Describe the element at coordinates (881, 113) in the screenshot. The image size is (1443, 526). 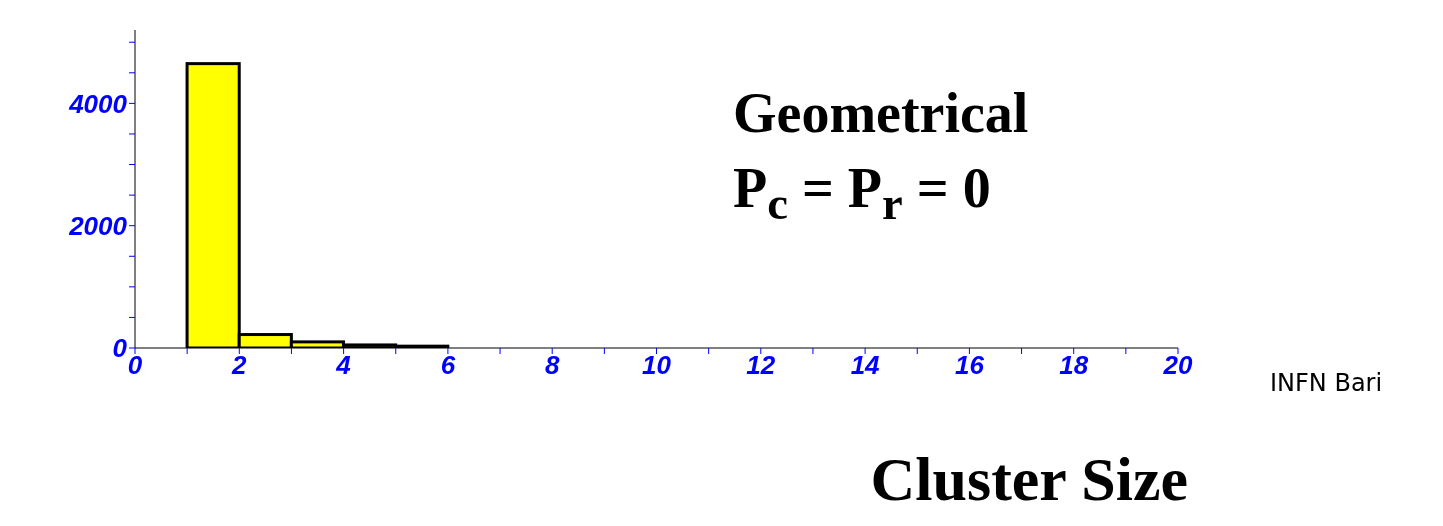
I see `annotation: Geometrical` at that location.